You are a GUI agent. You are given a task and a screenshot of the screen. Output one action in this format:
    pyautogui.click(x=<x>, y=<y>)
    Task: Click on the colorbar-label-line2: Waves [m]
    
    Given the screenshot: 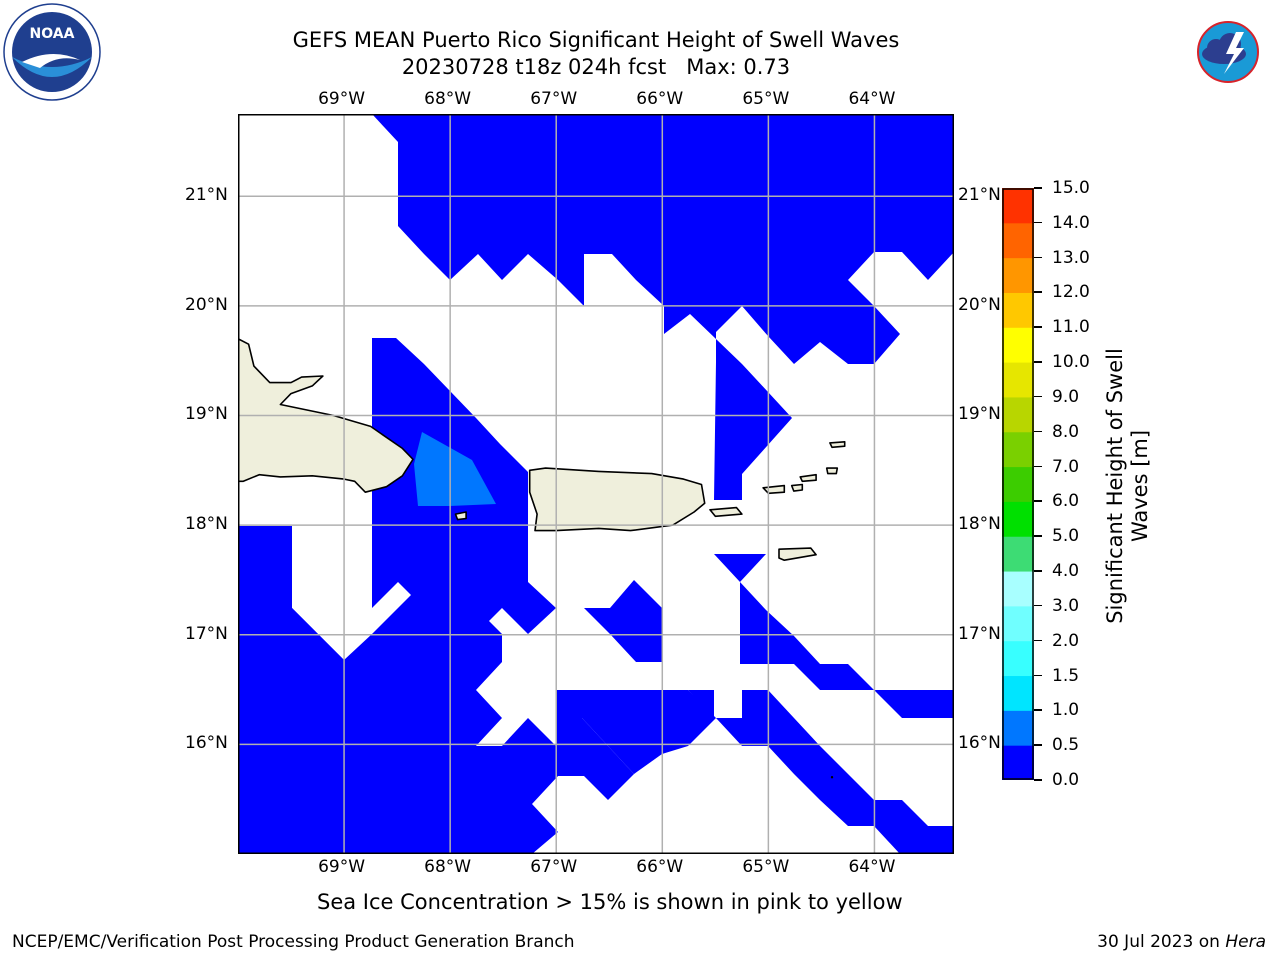 What is the action you would take?
    pyautogui.click(x=1140, y=486)
    